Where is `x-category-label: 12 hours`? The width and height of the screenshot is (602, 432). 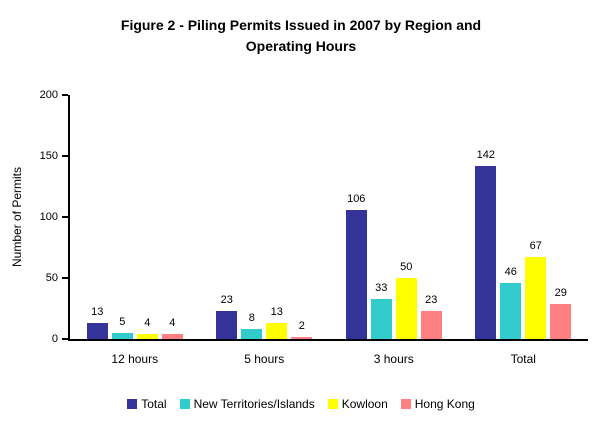 x-category-label: 12 hours is located at coordinates (135, 359).